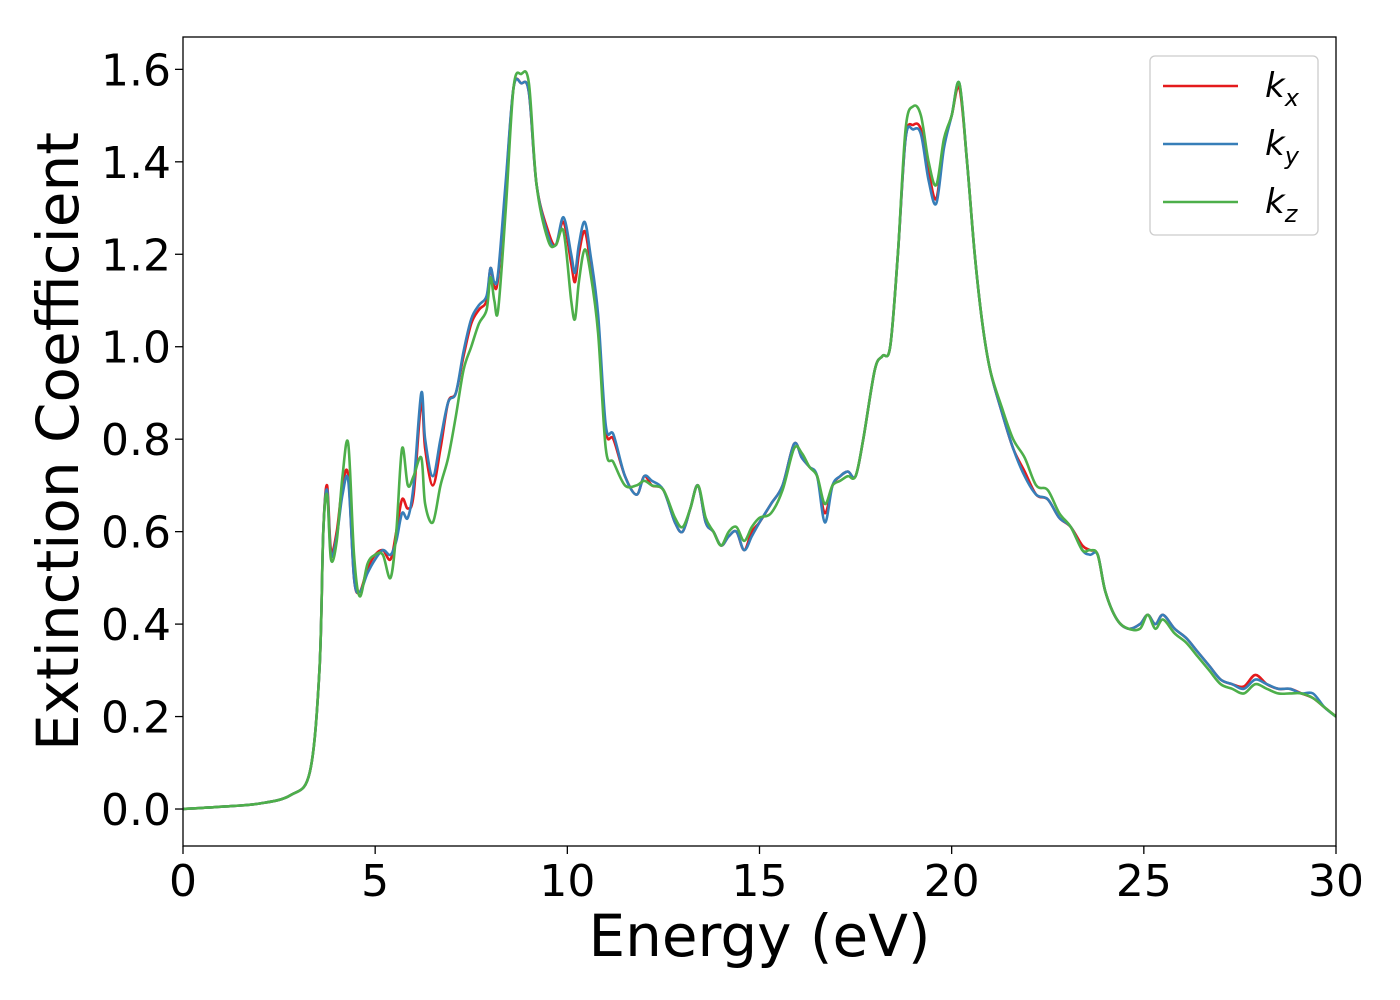  Describe the element at coordinates (136, 70) in the screenshot. I see `y-tick-label: 1.6` at that location.